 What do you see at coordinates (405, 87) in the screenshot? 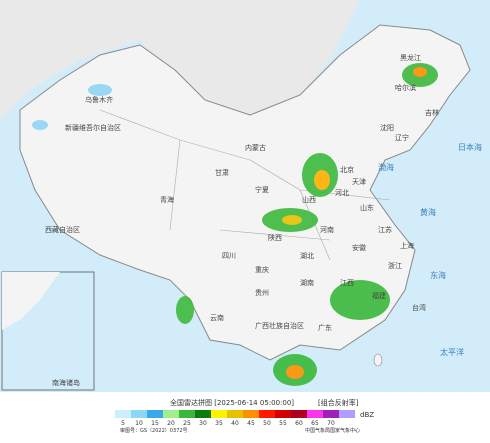
I see `place-label: 哈尔滨` at bounding box center [405, 87].